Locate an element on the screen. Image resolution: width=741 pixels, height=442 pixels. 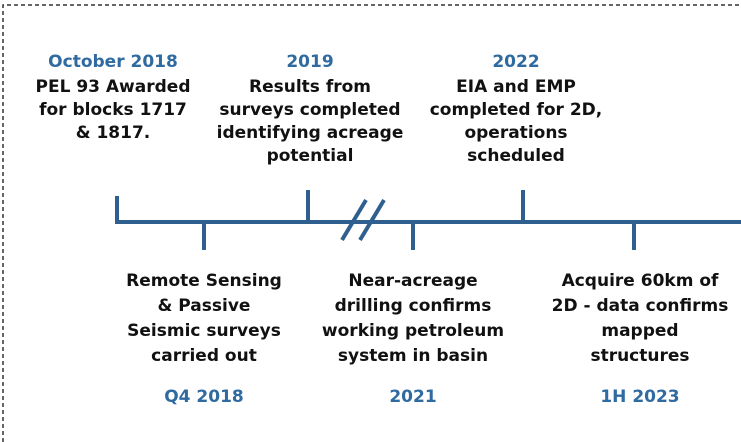
event-date: 2019 is located at coordinates (309, 62).